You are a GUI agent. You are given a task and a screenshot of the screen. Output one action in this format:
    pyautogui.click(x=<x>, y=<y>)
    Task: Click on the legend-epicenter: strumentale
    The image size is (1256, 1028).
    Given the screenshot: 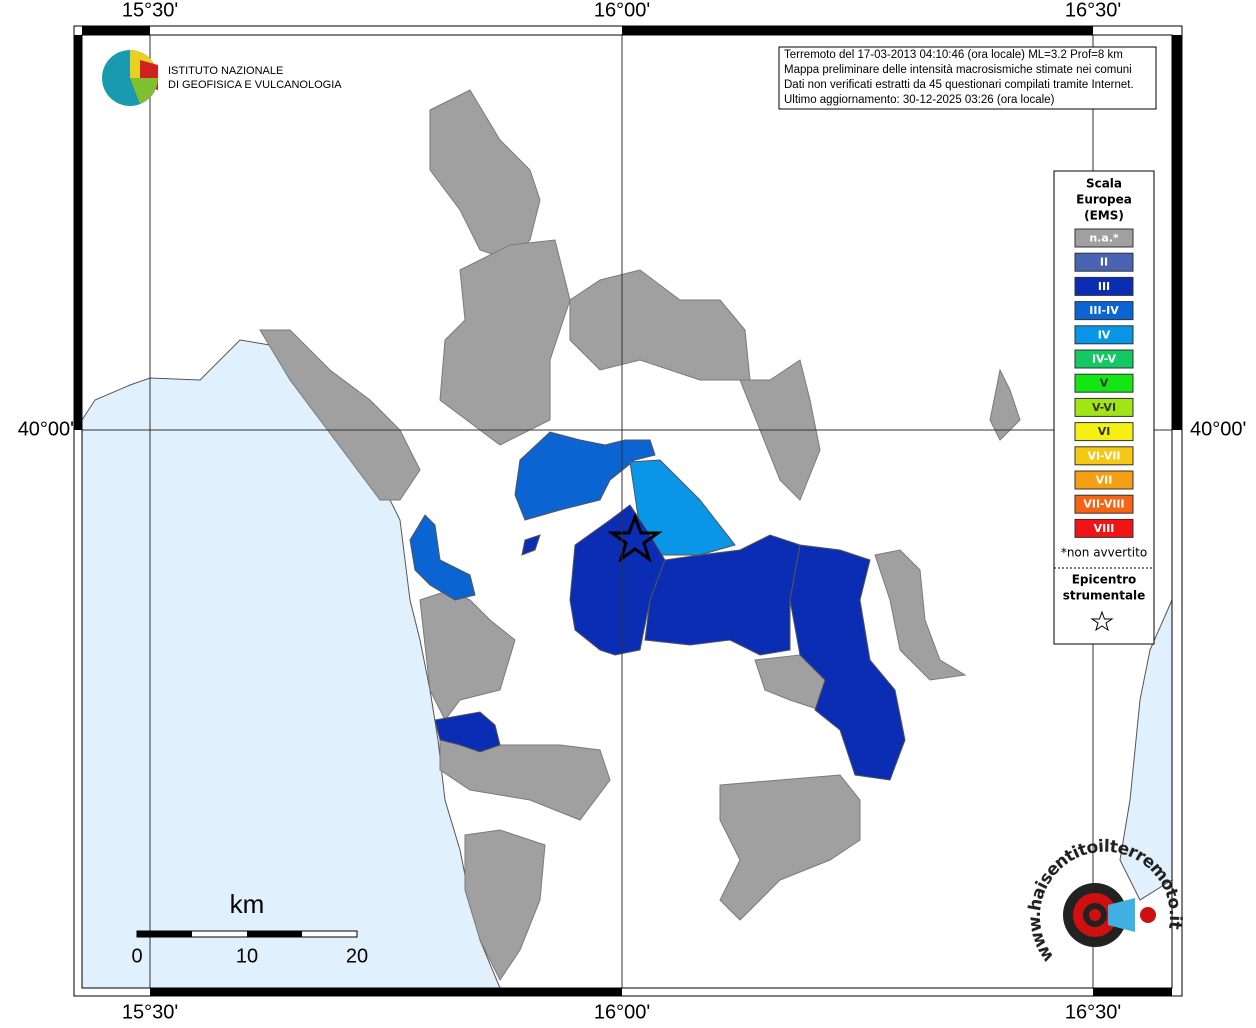 What is the action you would take?
    pyautogui.click(x=1104, y=596)
    